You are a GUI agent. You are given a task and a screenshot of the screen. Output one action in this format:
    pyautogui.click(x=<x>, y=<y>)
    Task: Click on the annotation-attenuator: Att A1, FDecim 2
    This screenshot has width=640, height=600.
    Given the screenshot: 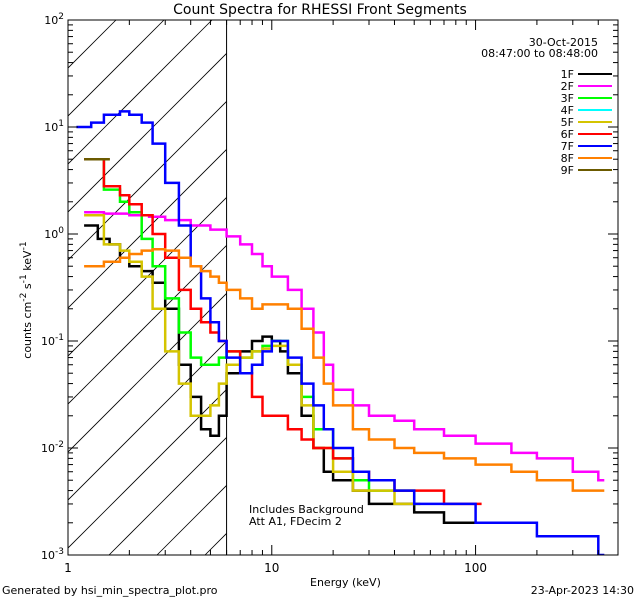 What is the action you would take?
    pyautogui.click(x=295, y=521)
    